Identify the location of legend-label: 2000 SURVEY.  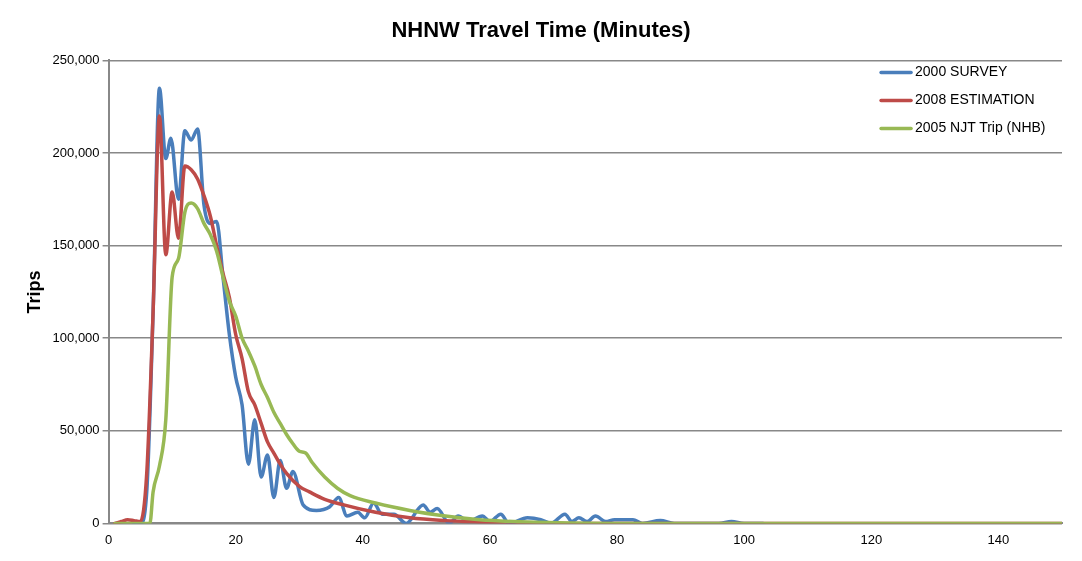
(962, 71).